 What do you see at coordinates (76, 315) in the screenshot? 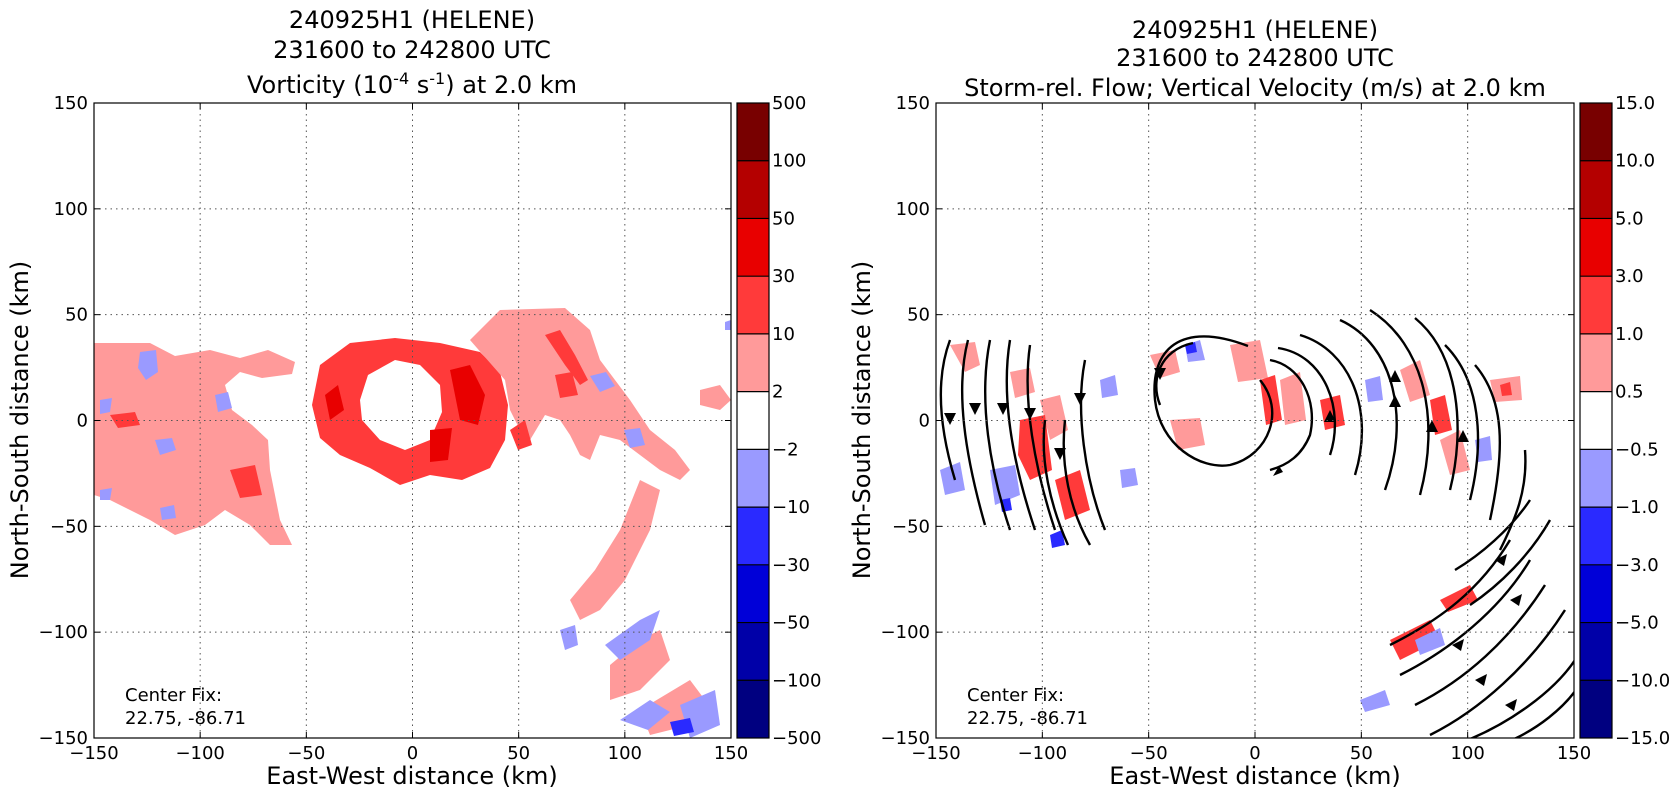
I see `y-tick-label: 50` at bounding box center [76, 315].